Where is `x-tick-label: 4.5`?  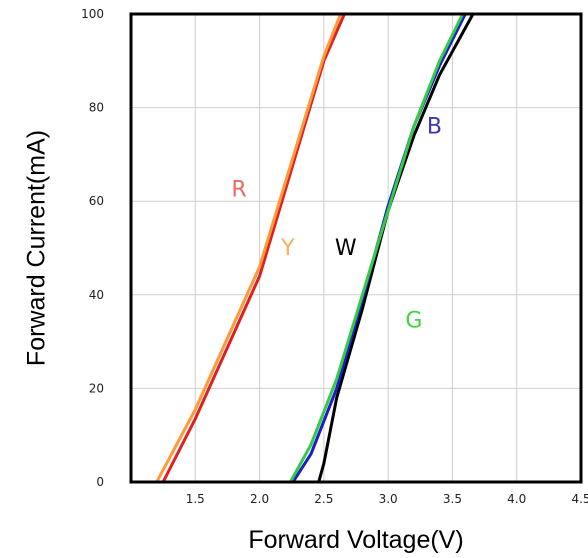
x-tick-label: 4.5 is located at coordinates (579, 499).